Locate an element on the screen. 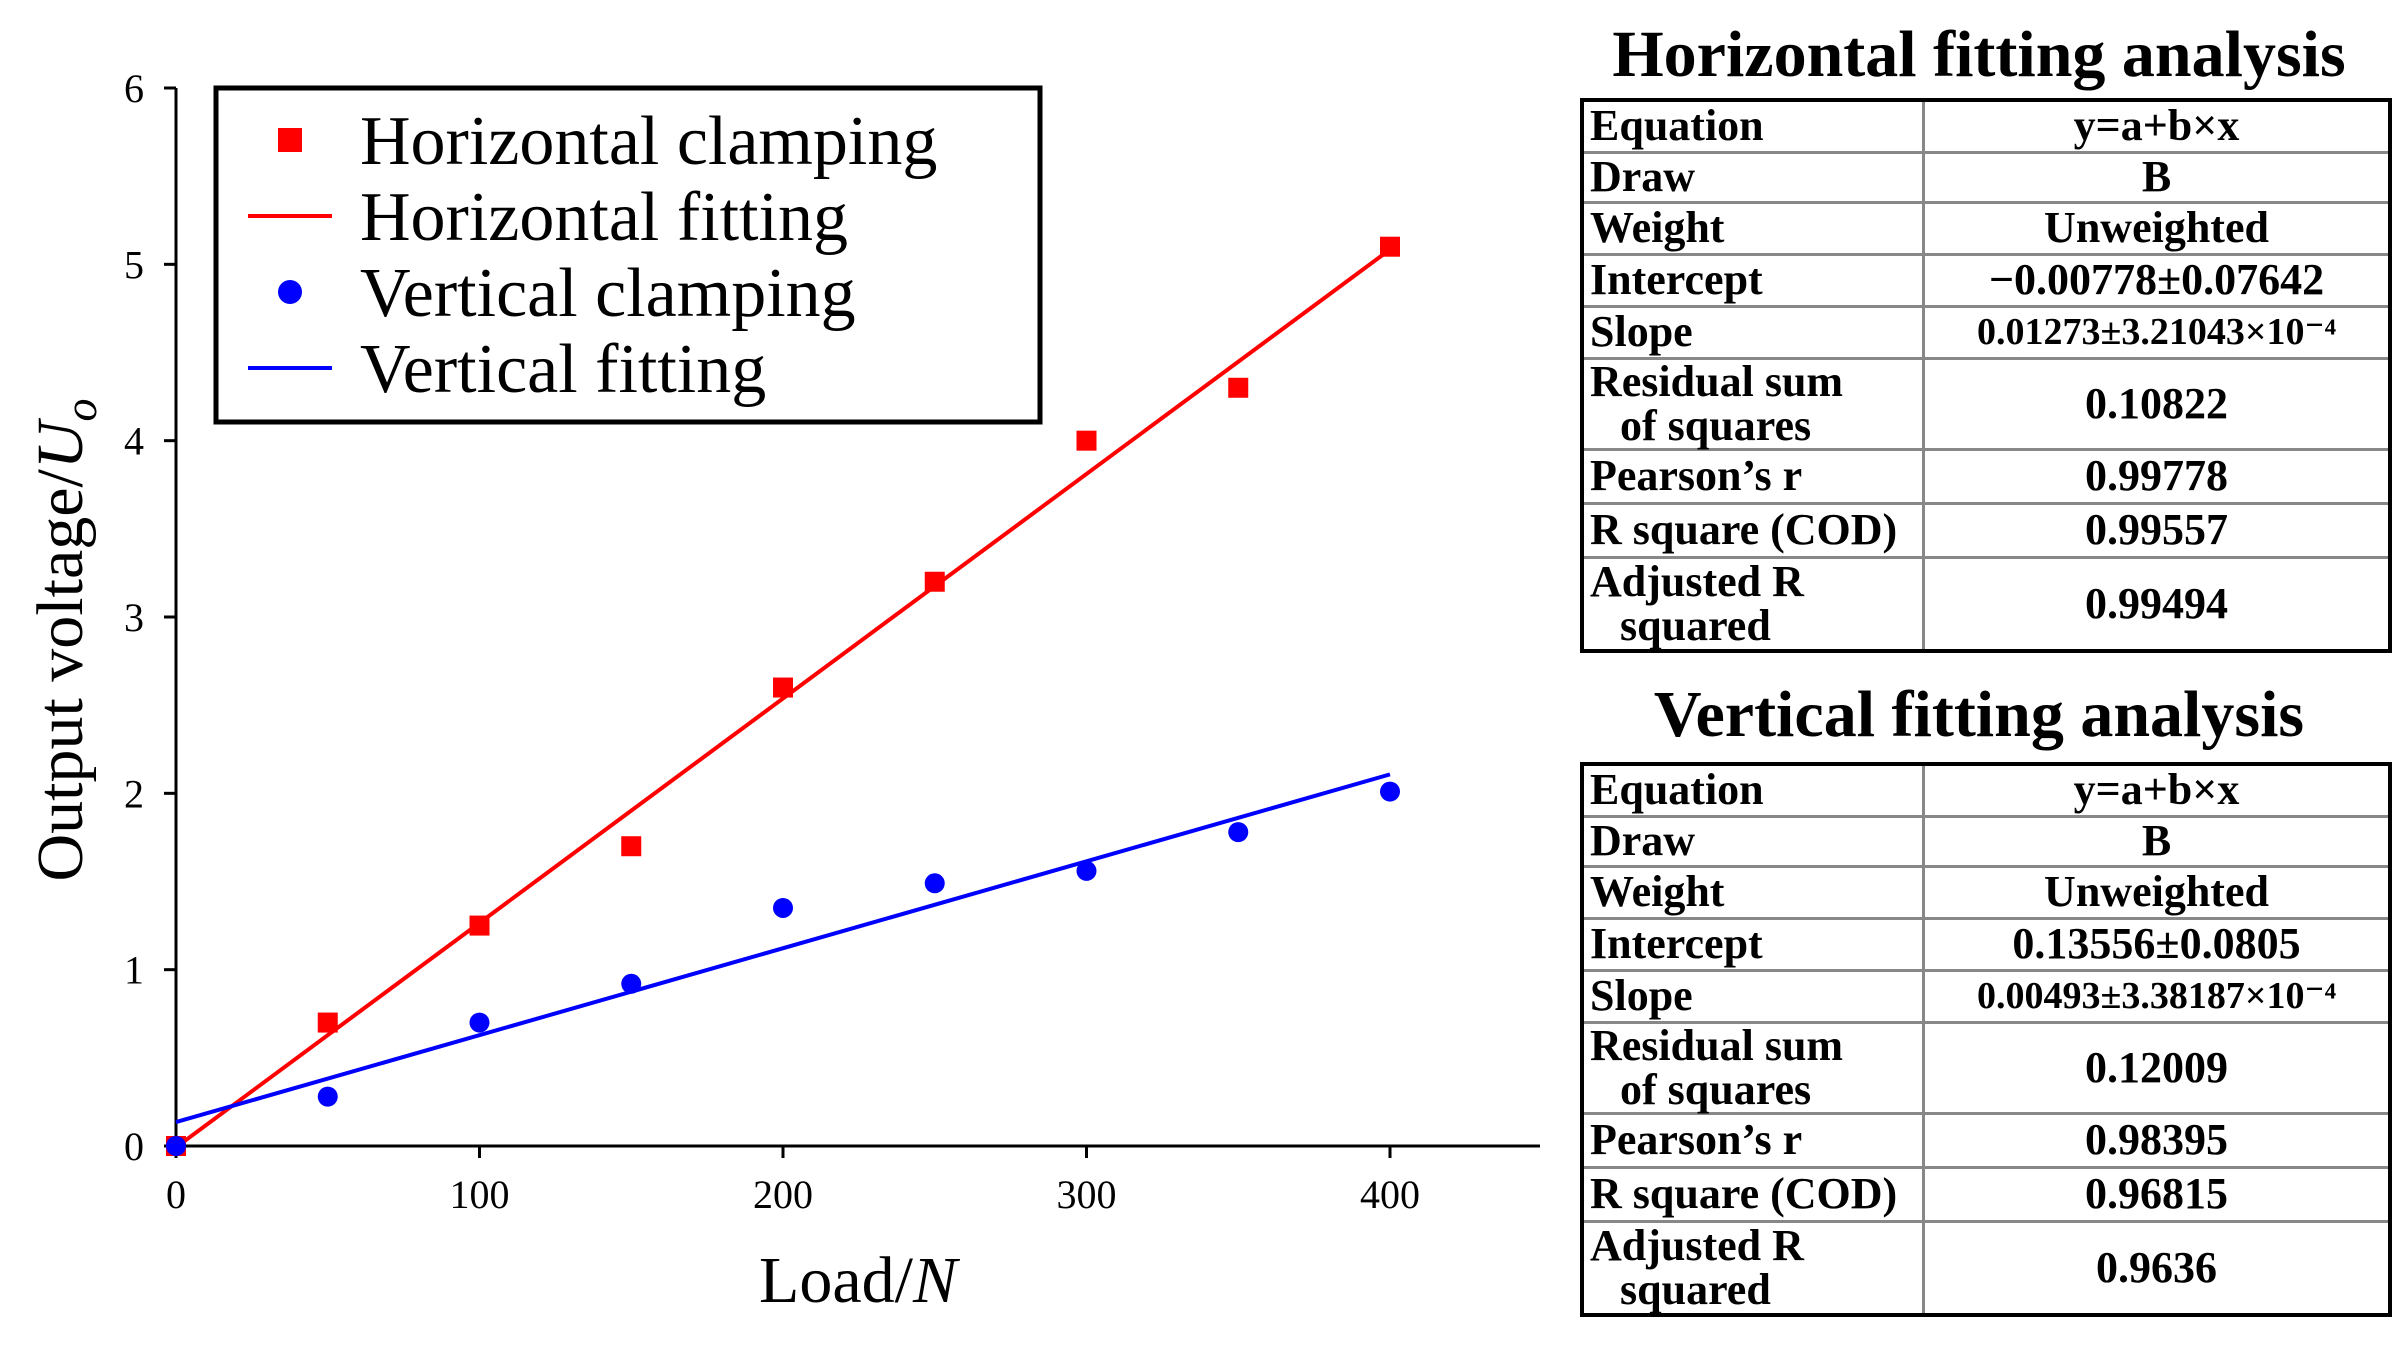 The height and width of the screenshot is (1348, 2408). y-tick-label: 1 is located at coordinates (134, 970).